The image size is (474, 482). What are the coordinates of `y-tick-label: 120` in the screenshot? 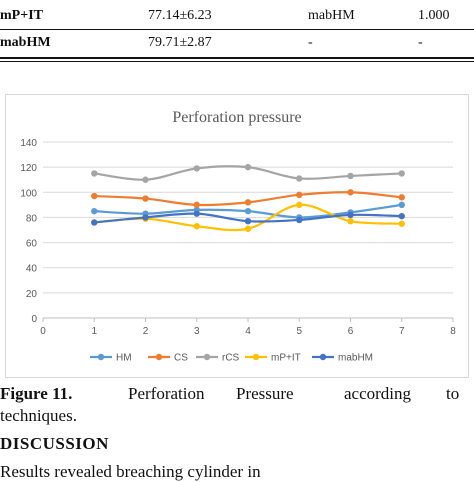 It's located at (28, 168).